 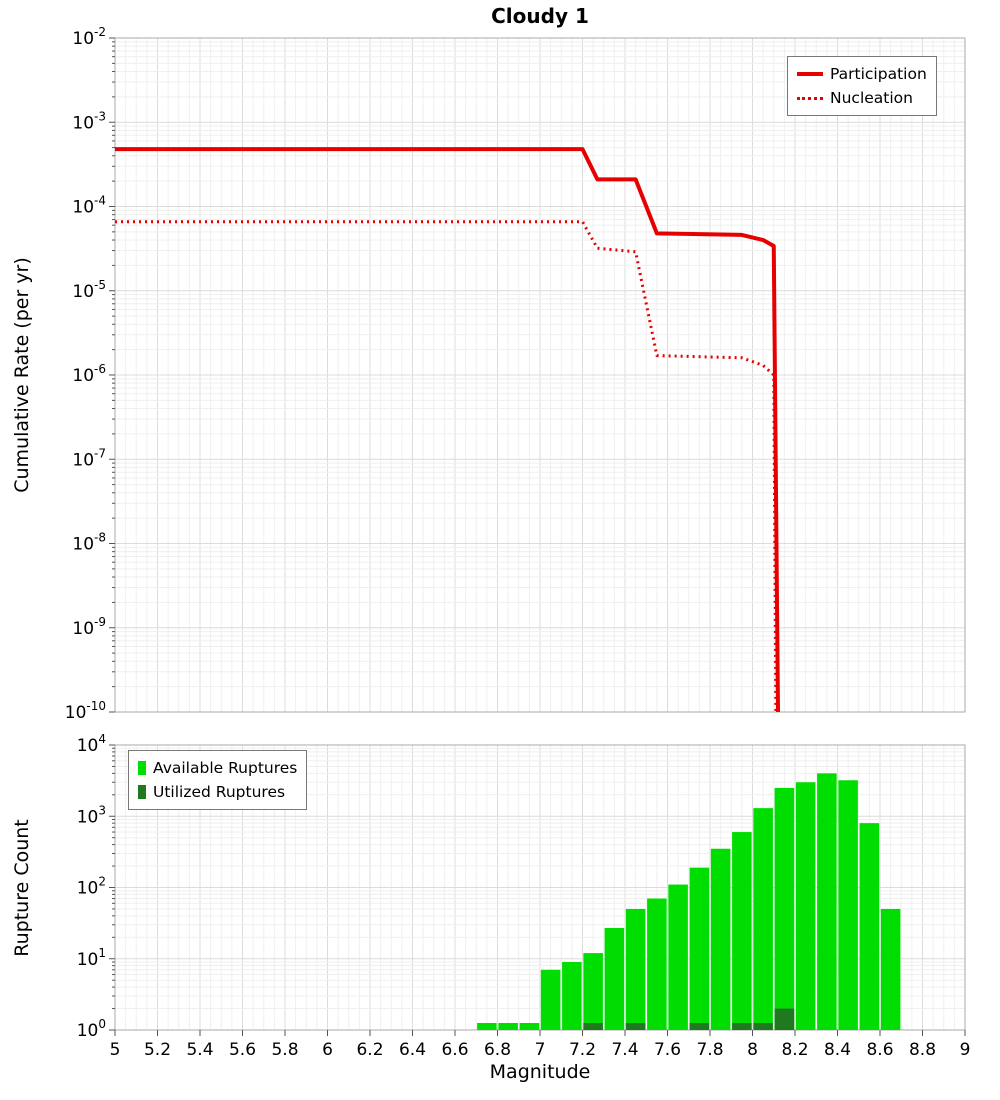 I want to click on rate-y-axis-label: Cumulative Rate (per yr), so click(x=22, y=375).